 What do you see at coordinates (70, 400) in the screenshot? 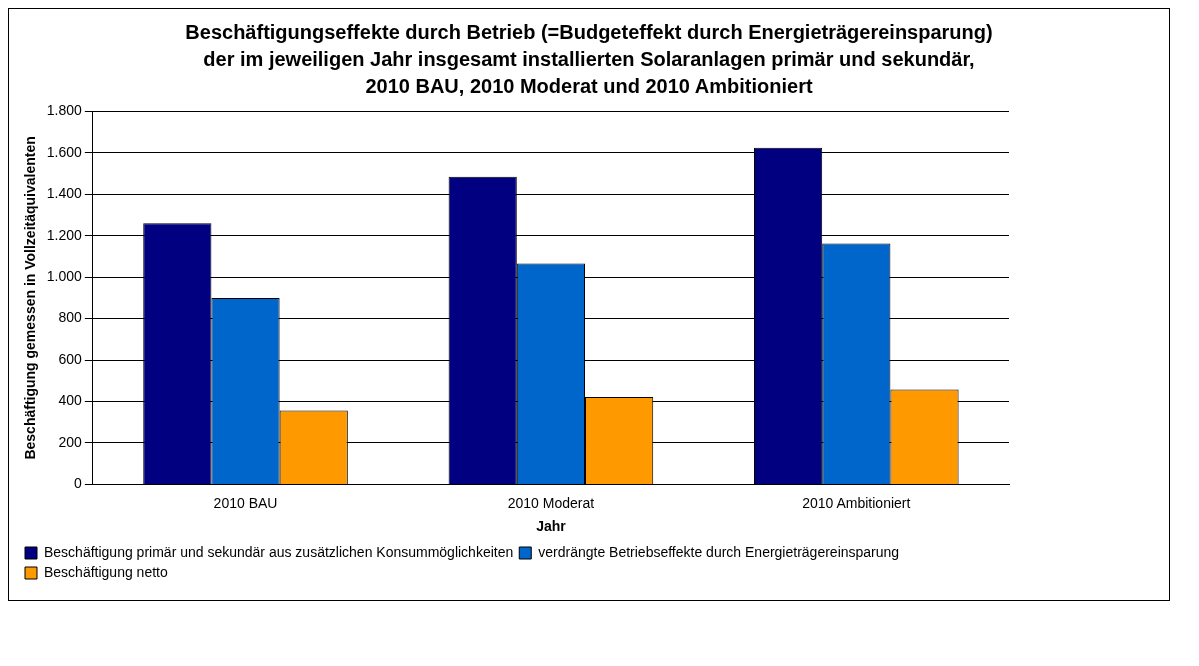
I see `y-tick-label: 400` at bounding box center [70, 400].